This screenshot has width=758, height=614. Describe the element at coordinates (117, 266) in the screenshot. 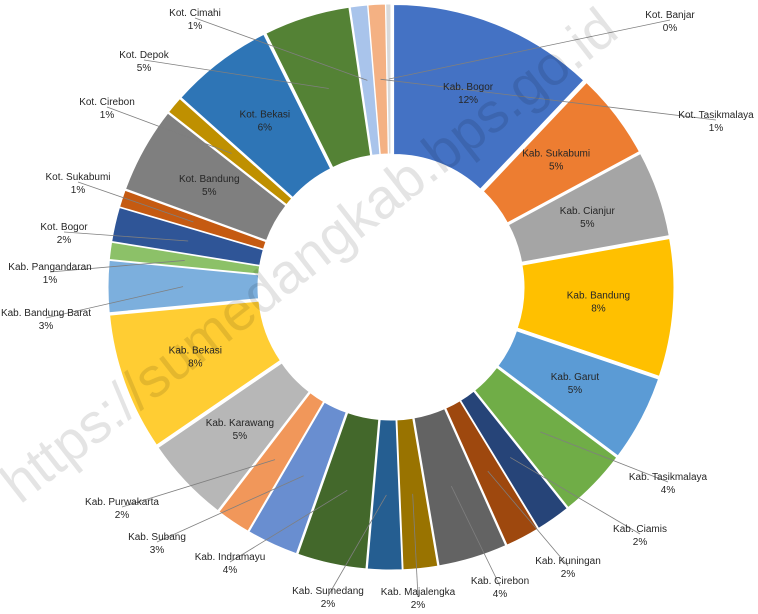

I see `leader-kab-pangandaran` at that location.